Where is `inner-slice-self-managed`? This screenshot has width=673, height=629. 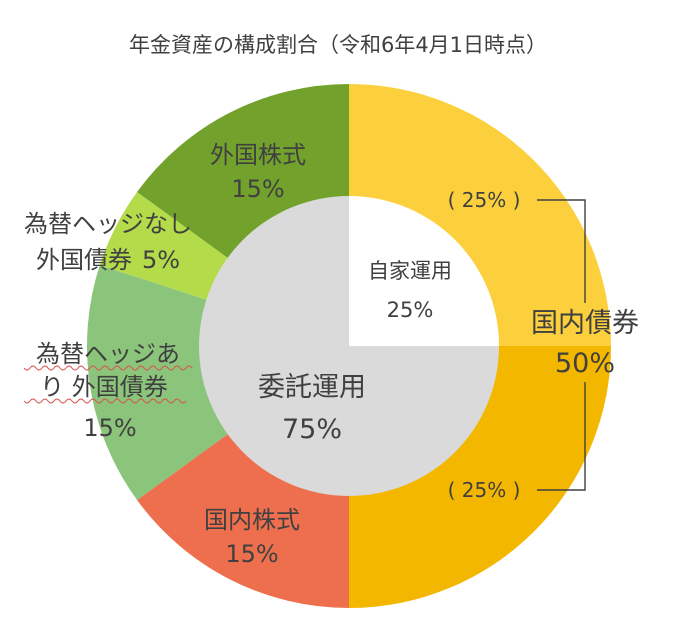
inner-slice-self-managed is located at coordinates (424, 271).